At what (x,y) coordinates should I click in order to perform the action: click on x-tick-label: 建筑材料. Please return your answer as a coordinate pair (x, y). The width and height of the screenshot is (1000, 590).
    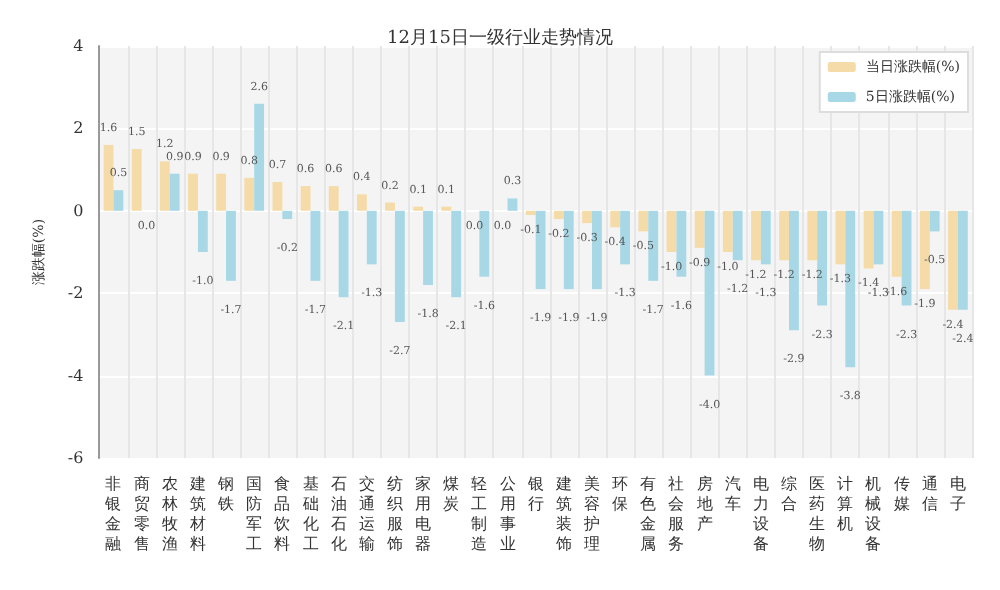
    Looking at the image, I should click on (196, 514).